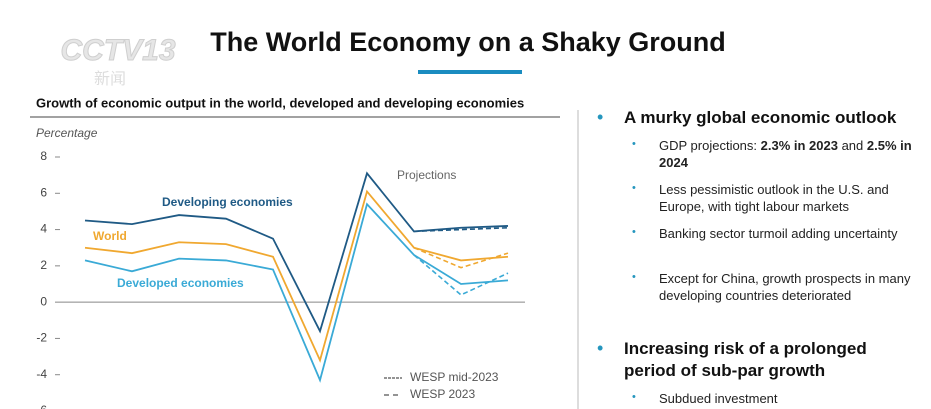 The image size is (931, 409). Describe the element at coordinates (799, 145) in the screenshot. I see `text-run: 2.3% in 2023` at that location.